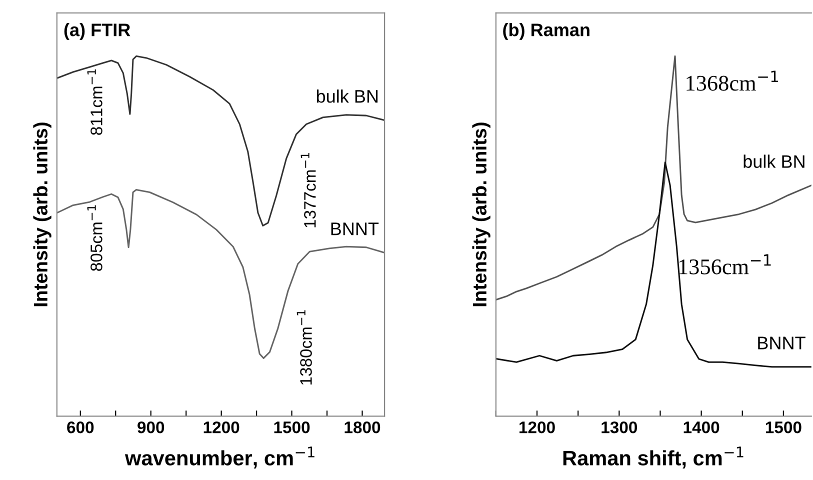  I want to click on annotation: 1356cm$^{−1}$, so click(725, 264).